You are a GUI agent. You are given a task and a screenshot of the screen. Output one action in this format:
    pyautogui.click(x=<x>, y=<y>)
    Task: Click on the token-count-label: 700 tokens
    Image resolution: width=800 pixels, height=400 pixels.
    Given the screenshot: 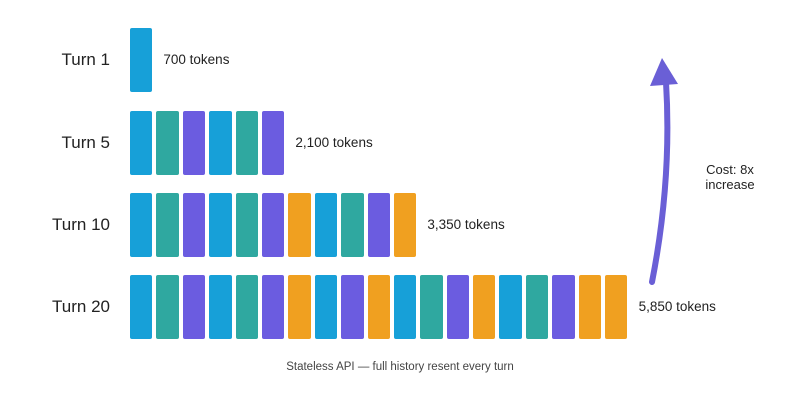 What is the action you would take?
    pyautogui.click(x=196, y=59)
    